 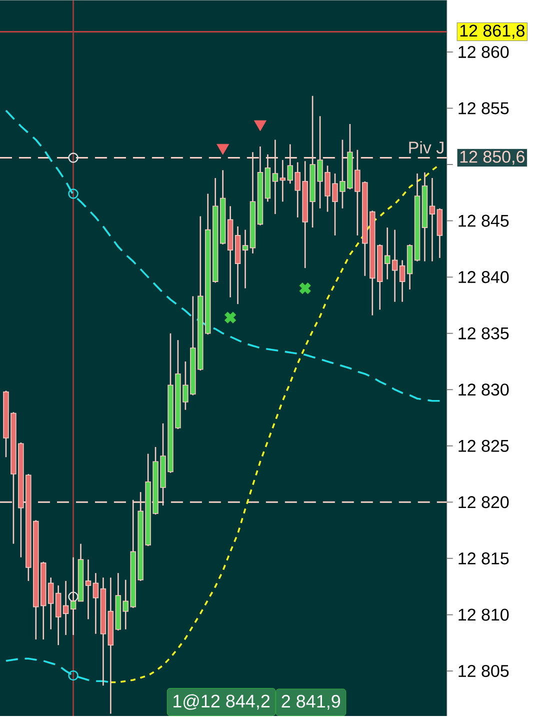 What do you see at coordinates (311, 702) in the screenshot?
I see `annotation: 2 841,9` at bounding box center [311, 702].